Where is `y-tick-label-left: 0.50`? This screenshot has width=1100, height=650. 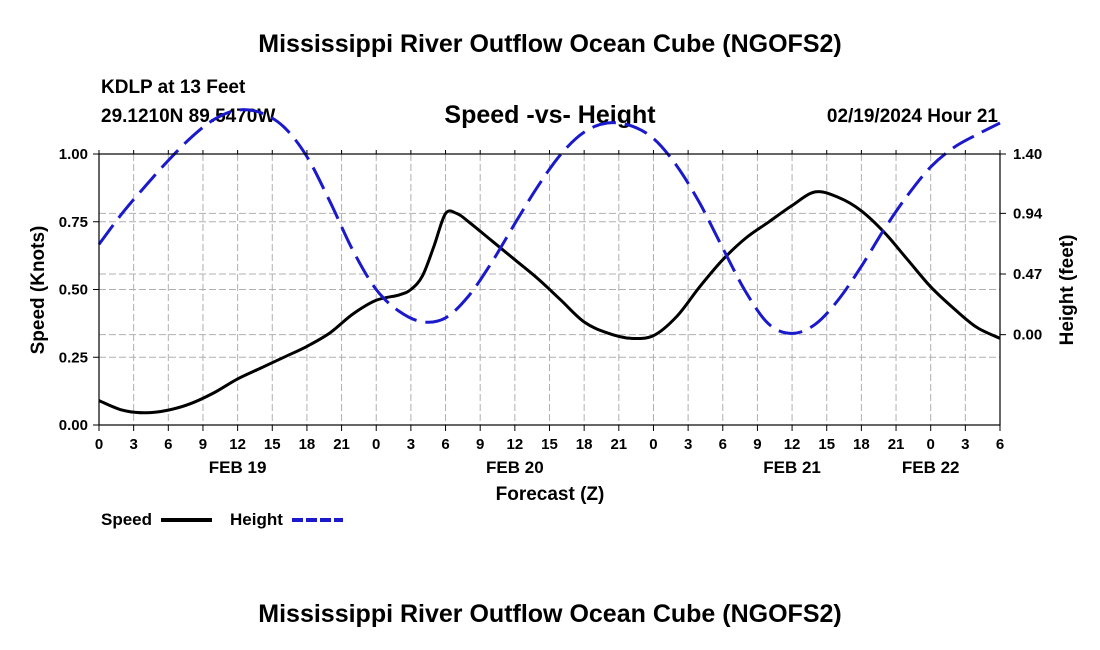 y-tick-label-left: 0.50 is located at coordinates (73, 290).